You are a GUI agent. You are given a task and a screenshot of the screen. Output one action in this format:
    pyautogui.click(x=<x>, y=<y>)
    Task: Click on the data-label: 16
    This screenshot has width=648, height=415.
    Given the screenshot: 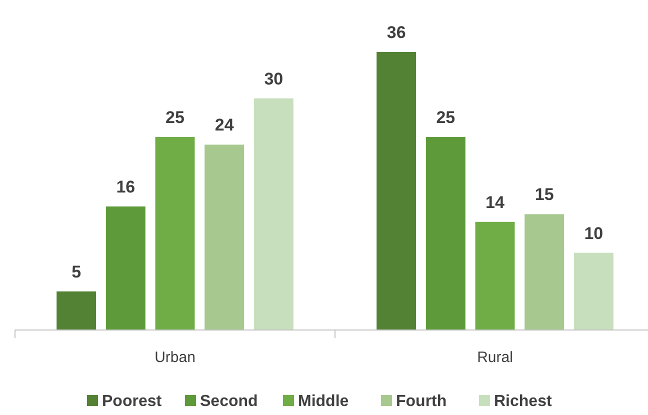 What is the action you would take?
    pyautogui.click(x=126, y=186)
    